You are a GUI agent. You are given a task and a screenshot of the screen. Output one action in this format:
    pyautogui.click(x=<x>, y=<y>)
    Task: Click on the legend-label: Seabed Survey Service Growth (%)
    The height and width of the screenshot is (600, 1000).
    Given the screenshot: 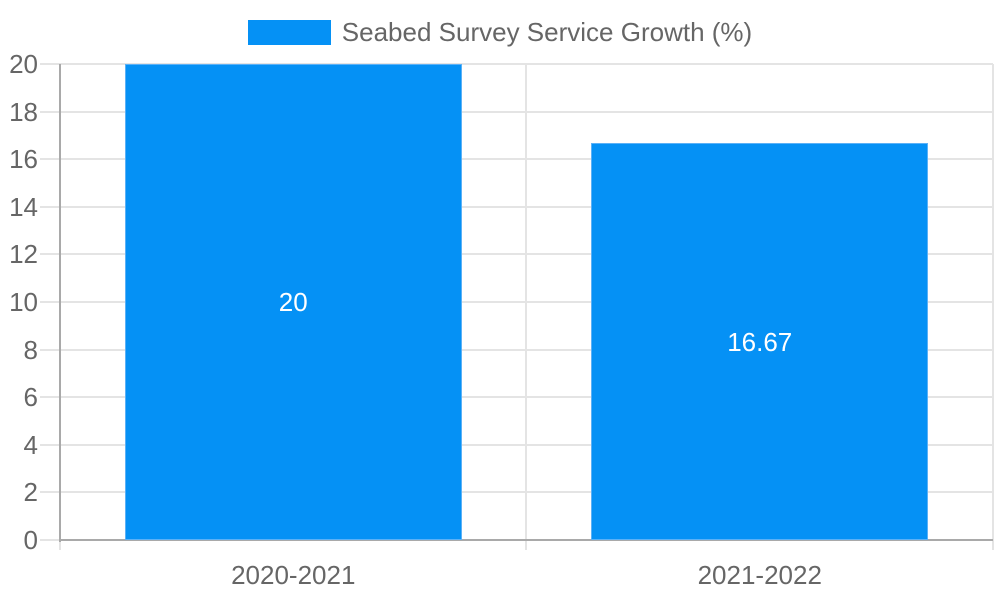 What is the action you would take?
    pyautogui.click(x=547, y=31)
    